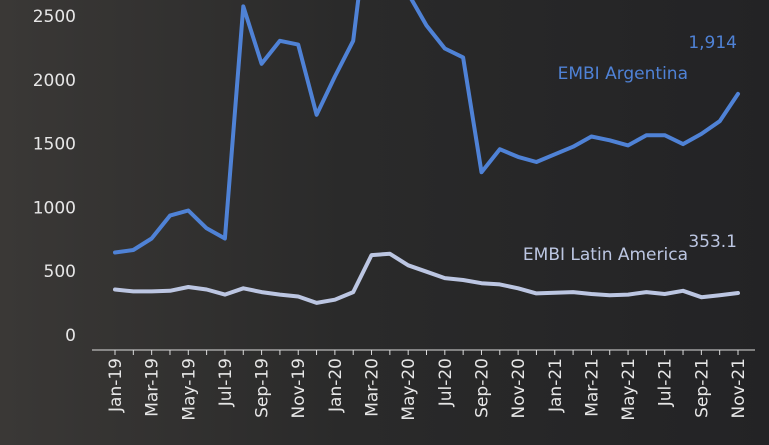 Image resolution: width=769 pixels, height=445 pixels. I want to click on y-tick-label: 1500, so click(54, 145).